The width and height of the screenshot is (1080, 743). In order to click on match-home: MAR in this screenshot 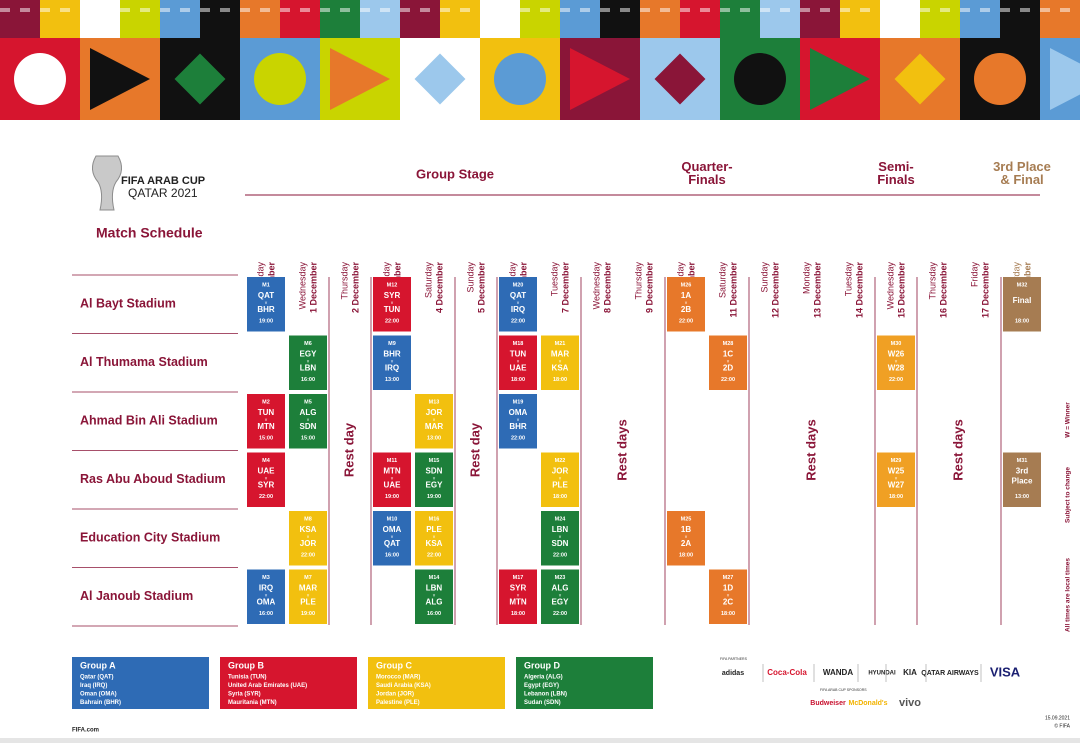, I will do `click(560, 354)`.